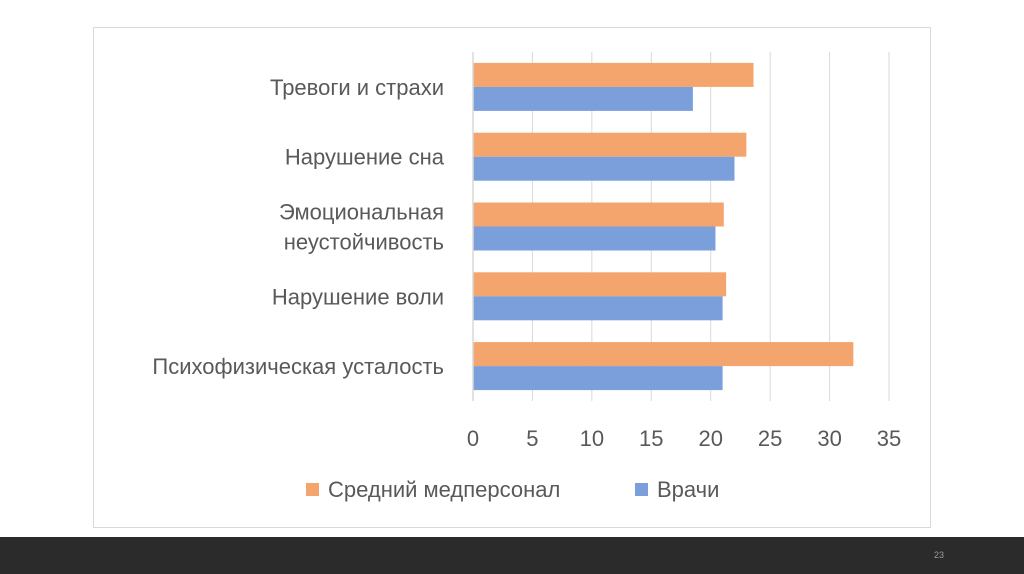 This screenshot has height=574, width=1024. What do you see at coordinates (361, 212) in the screenshot?
I see `category-label: Эмоциональная` at bounding box center [361, 212].